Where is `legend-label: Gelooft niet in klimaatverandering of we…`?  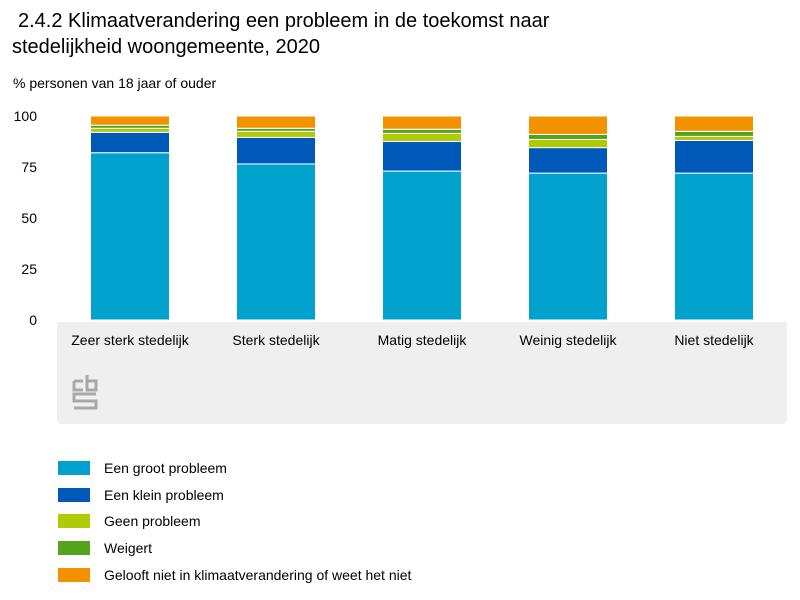 legend-label: Gelooft niet in klimaatverandering of we… is located at coordinates (258, 574).